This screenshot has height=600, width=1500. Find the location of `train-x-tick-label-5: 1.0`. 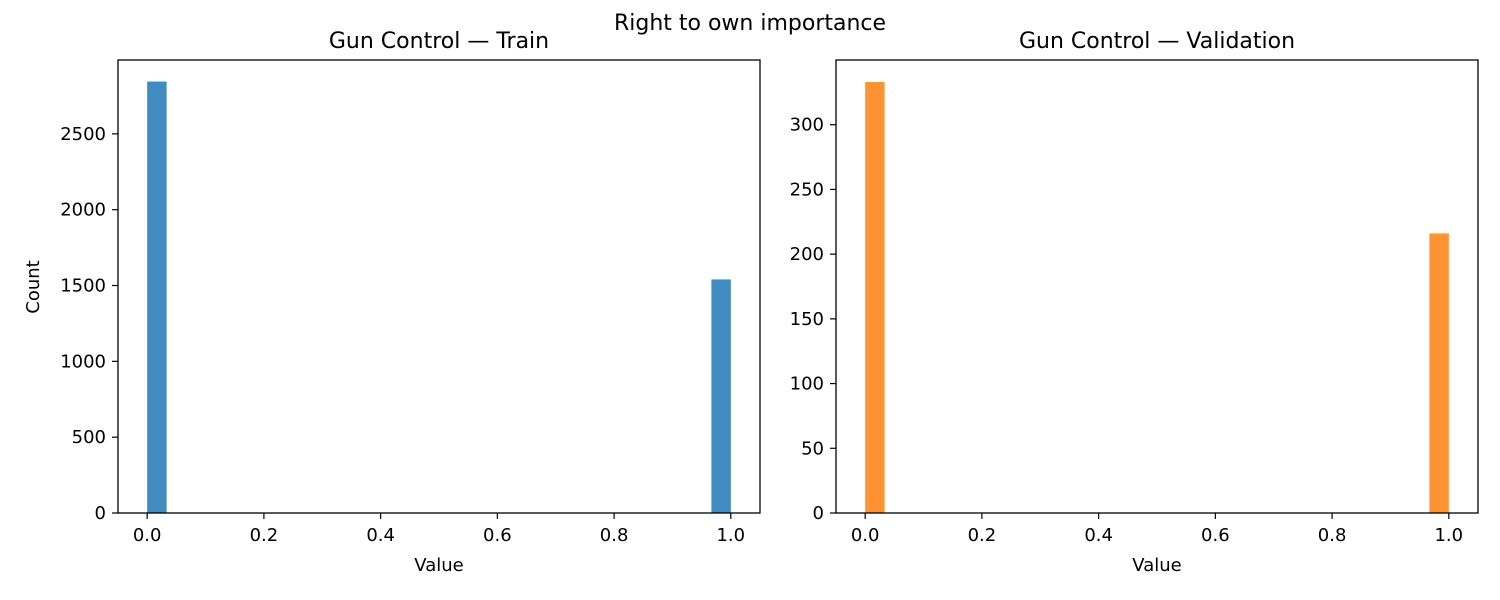

train-x-tick-label-5: 1.0 is located at coordinates (730, 535).